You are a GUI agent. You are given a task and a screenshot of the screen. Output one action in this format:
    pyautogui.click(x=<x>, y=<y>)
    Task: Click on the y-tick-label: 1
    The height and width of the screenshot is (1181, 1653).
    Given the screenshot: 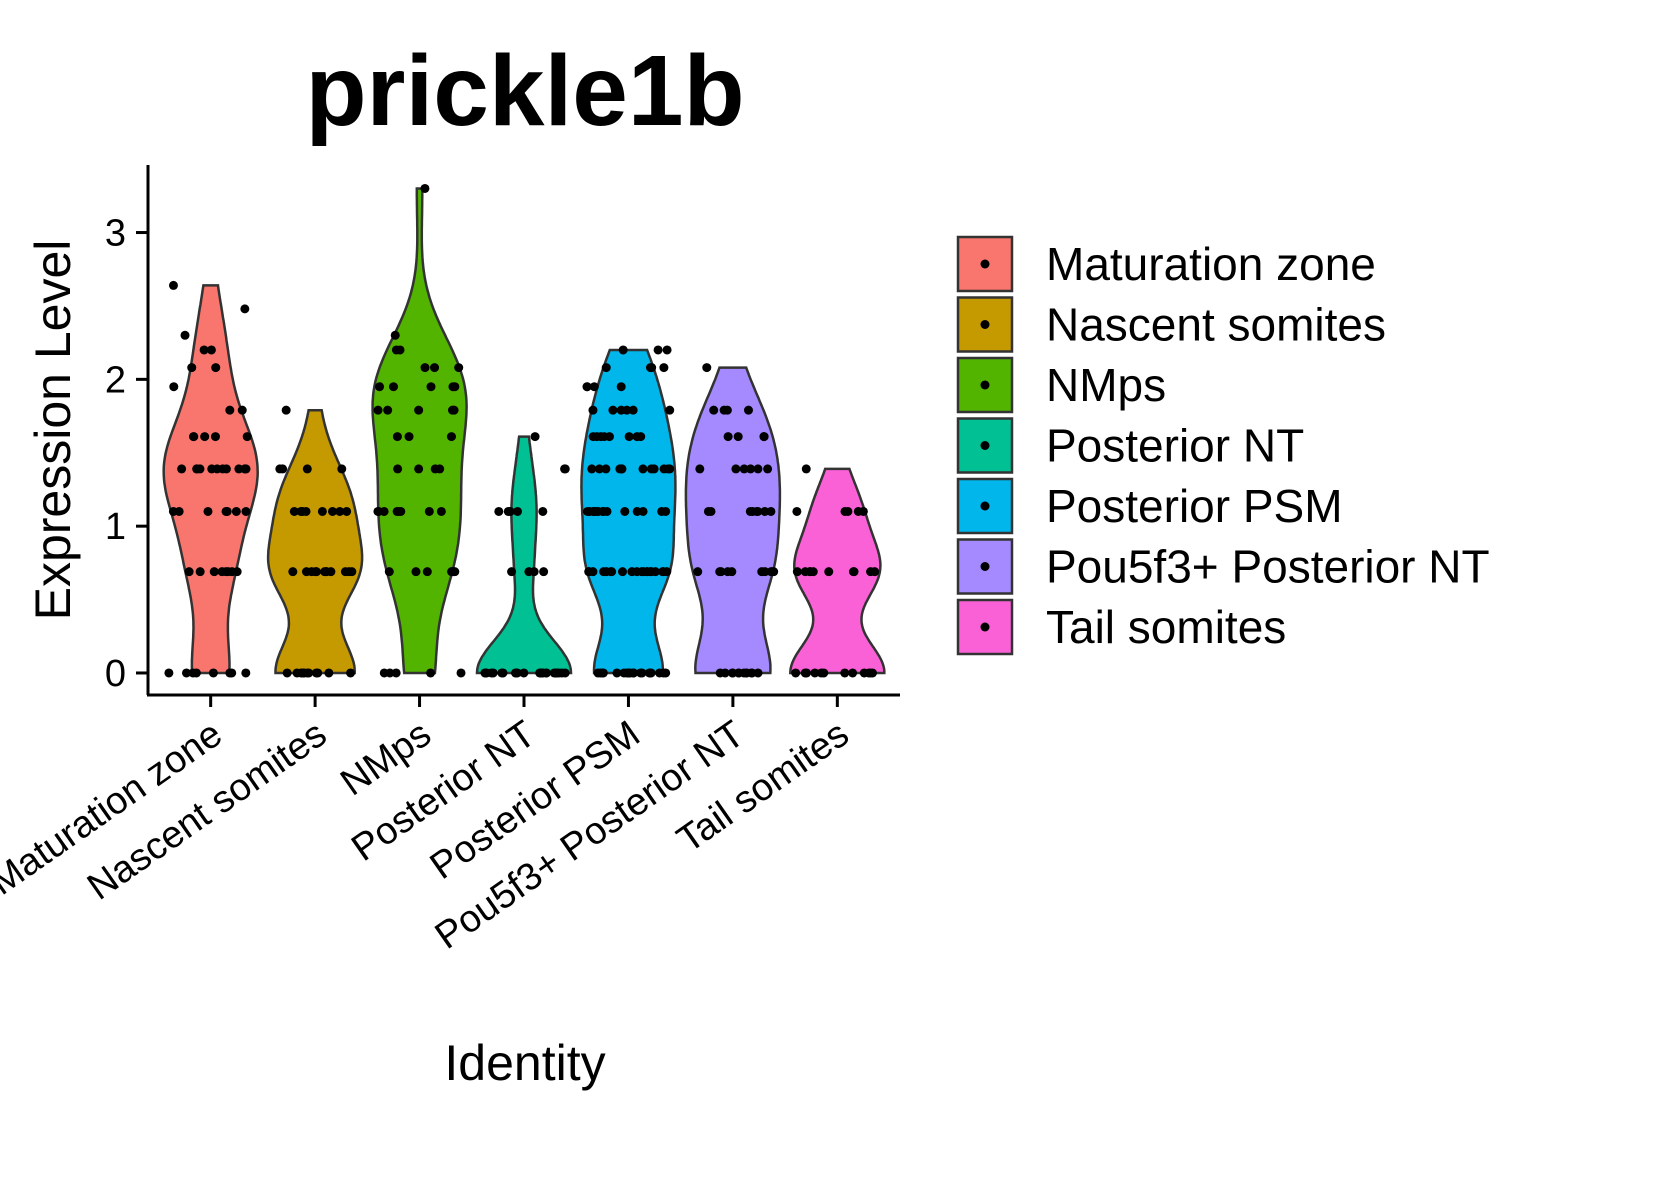 What is the action you would take?
    pyautogui.click(x=115, y=527)
    